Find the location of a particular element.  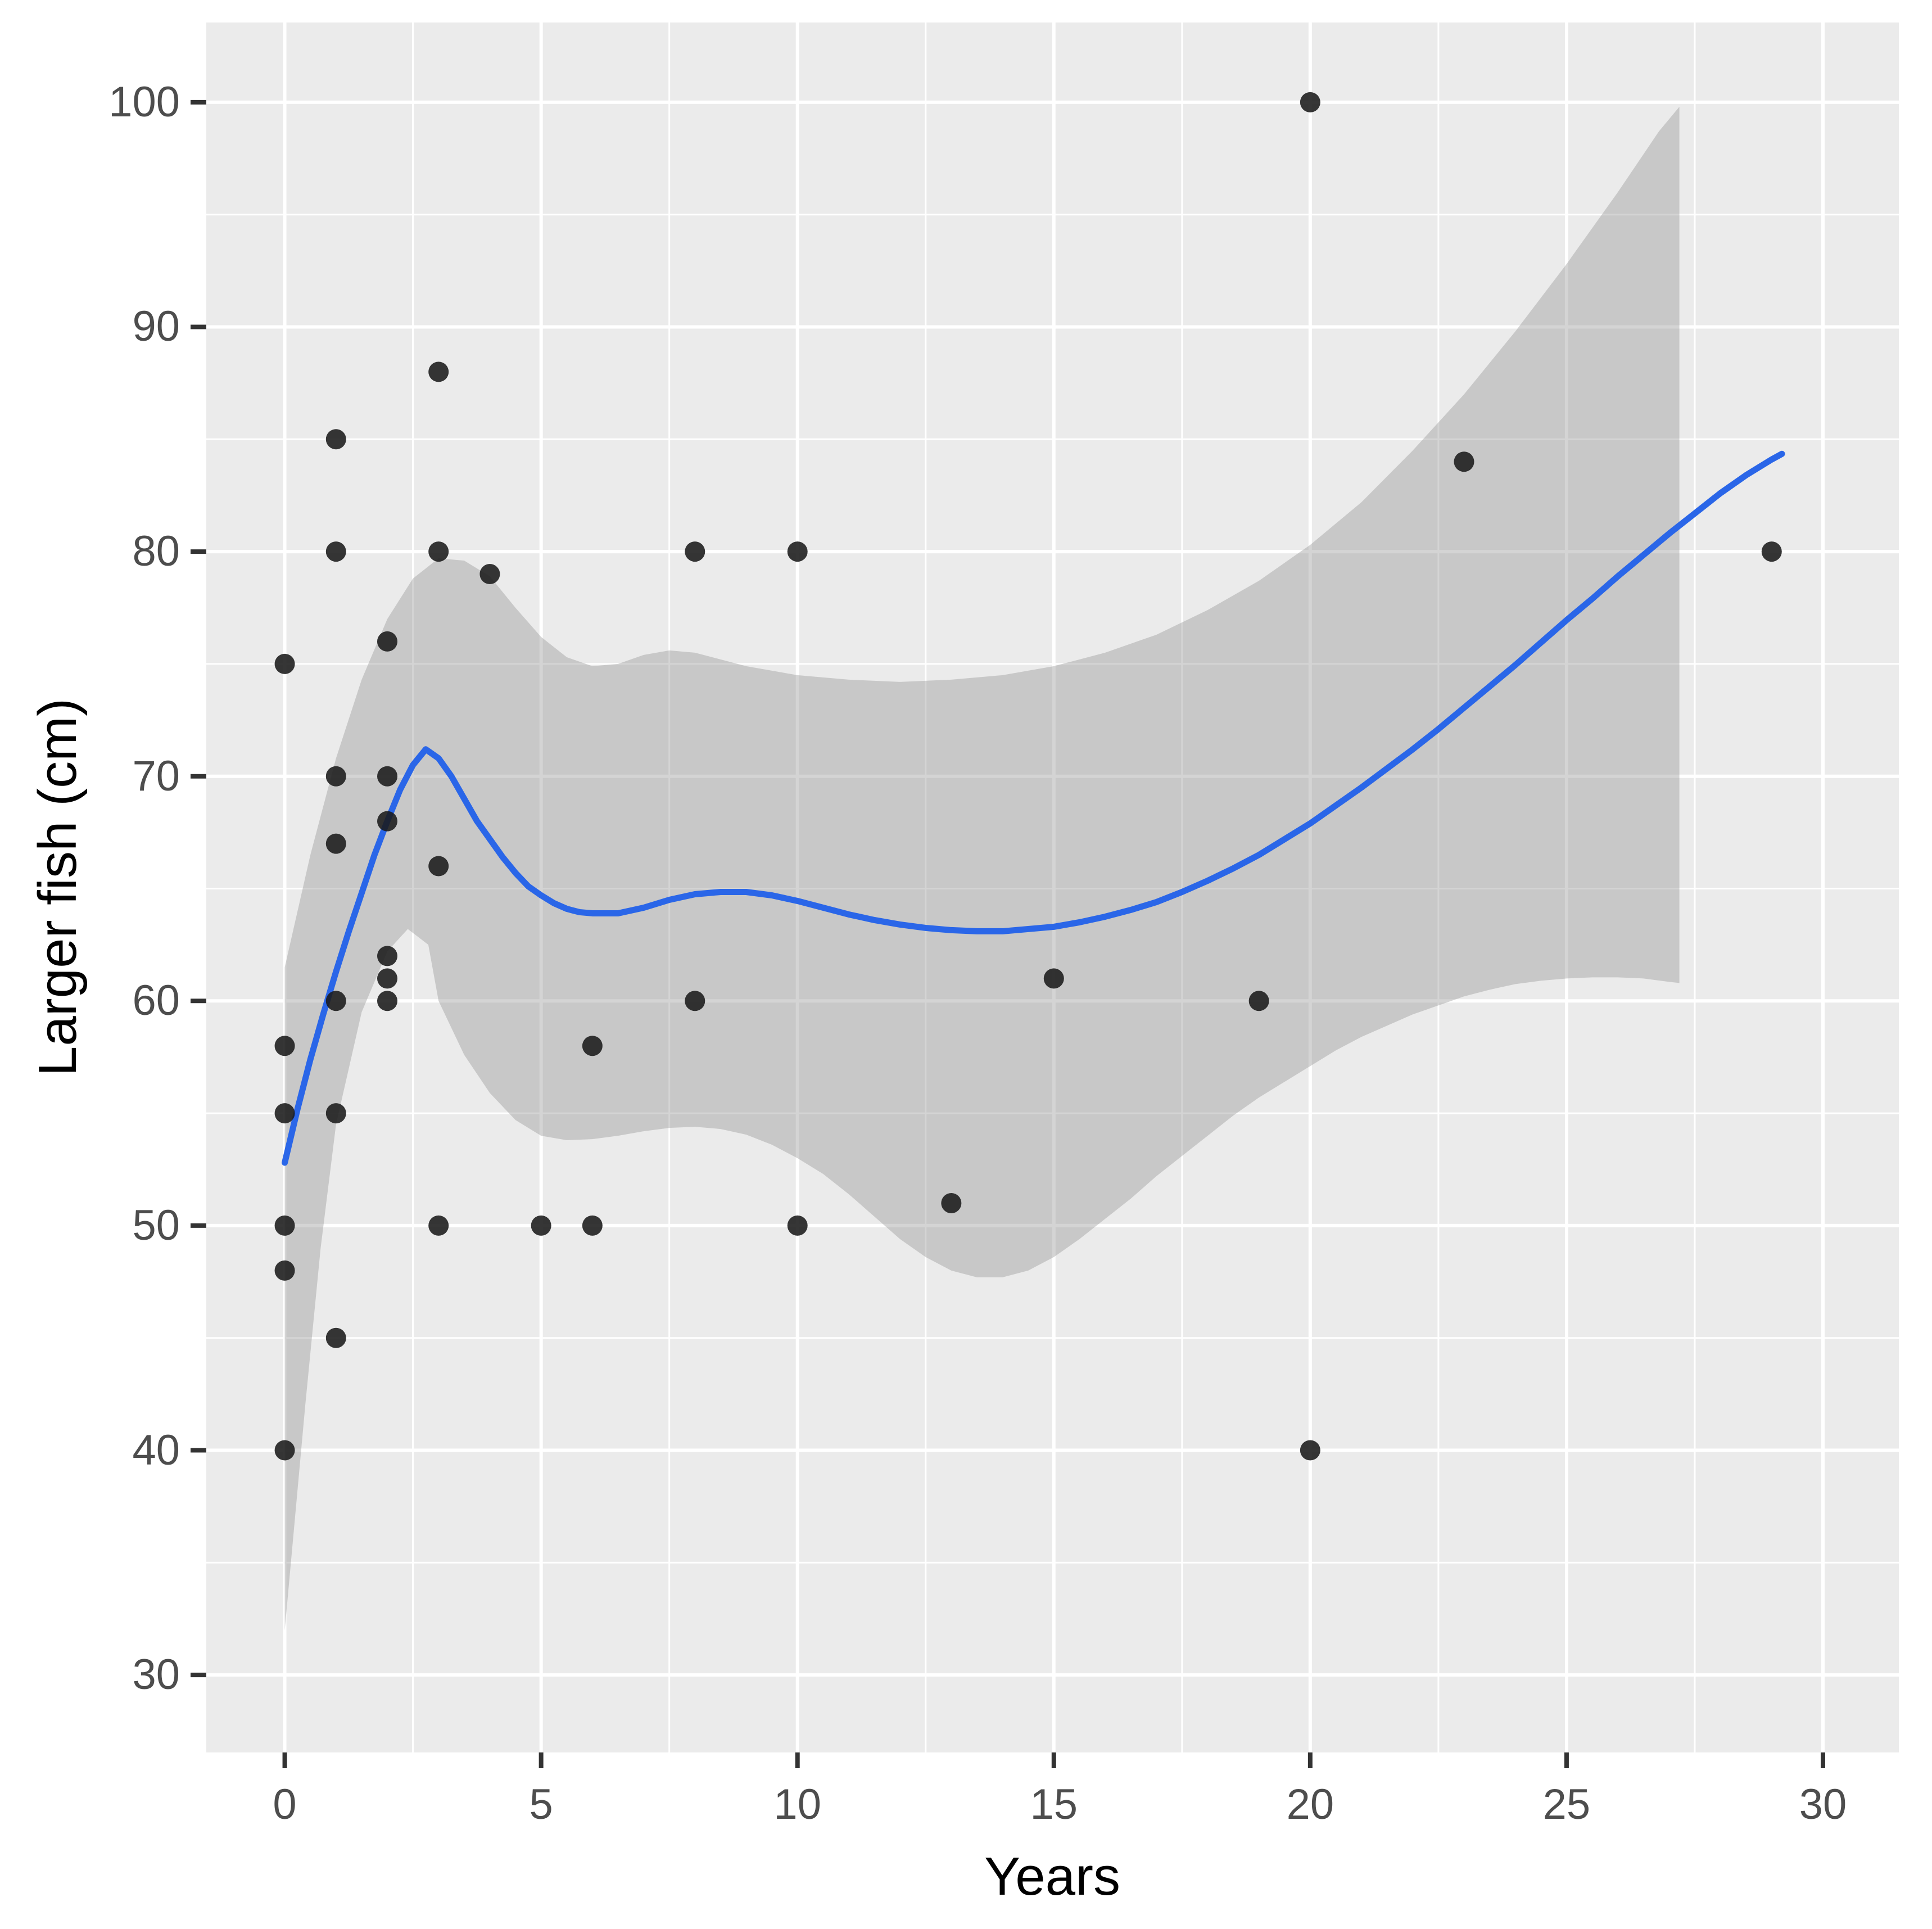

x-tick-label: 10 is located at coordinates (797, 1804).